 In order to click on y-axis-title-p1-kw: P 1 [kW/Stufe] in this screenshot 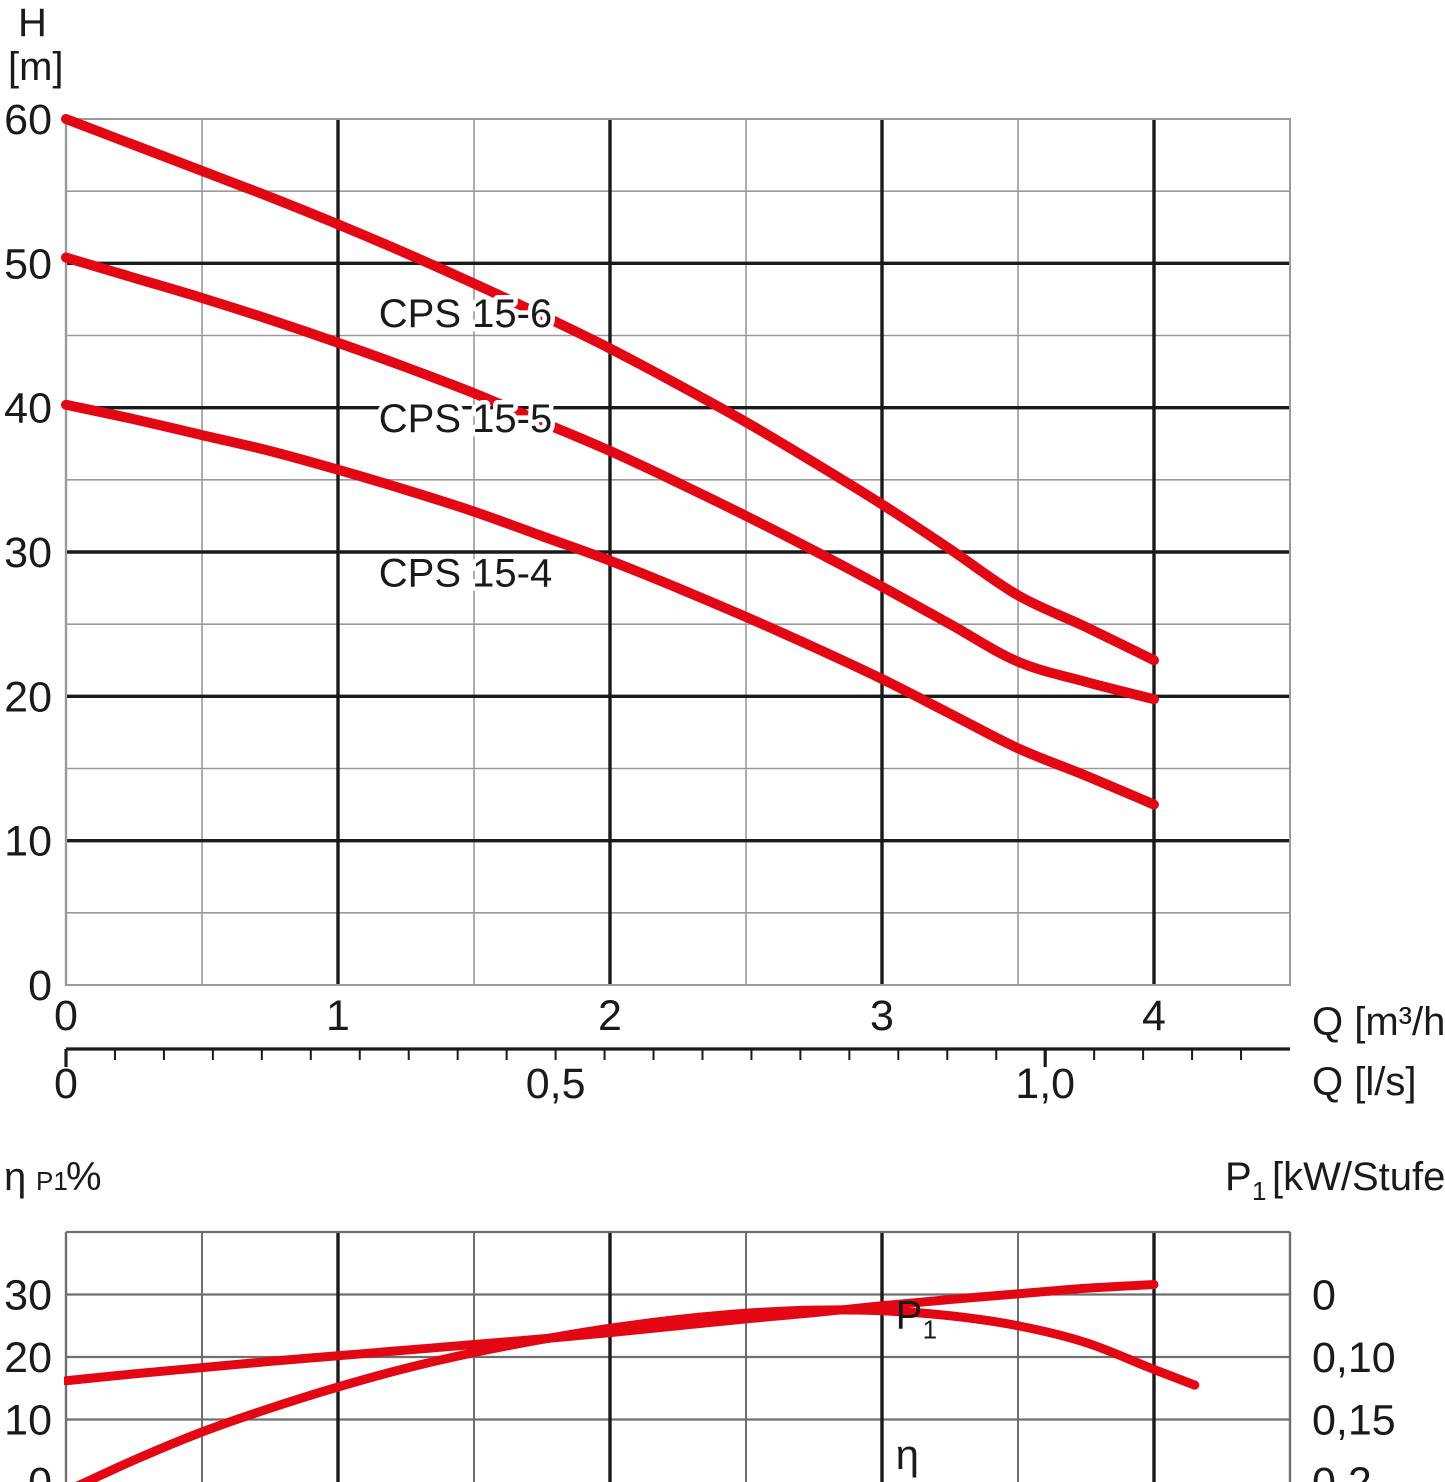, I will do `click(1335, 1180)`.